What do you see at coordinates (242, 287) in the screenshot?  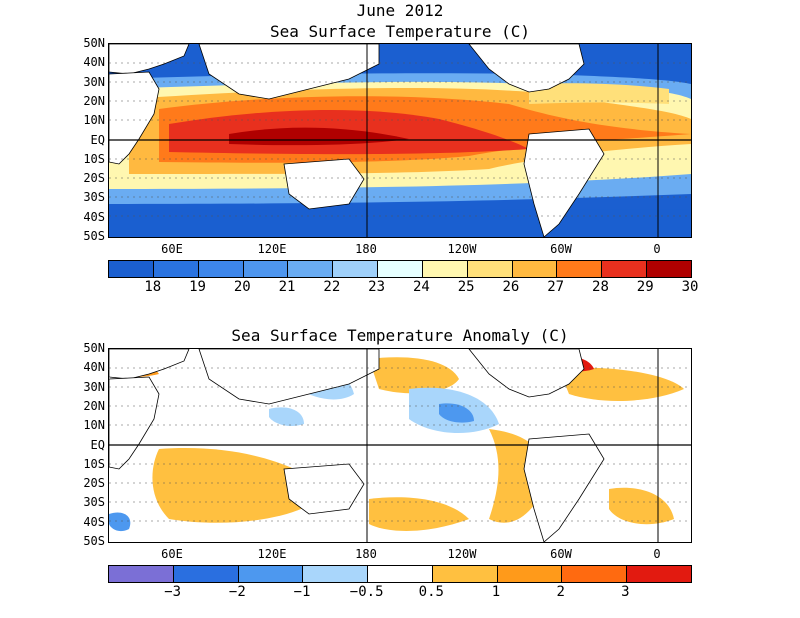 I see `colorbar-label: 20` at bounding box center [242, 287].